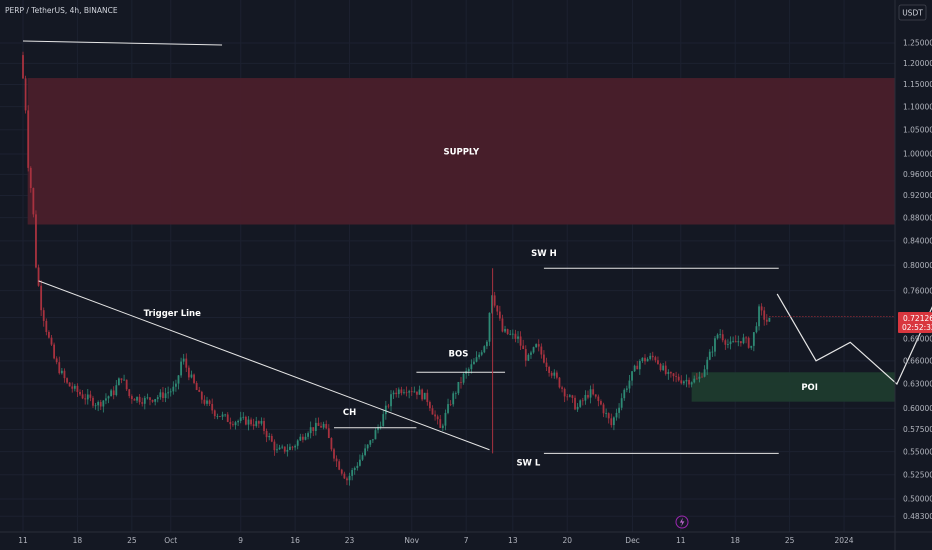  Describe the element at coordinates (917, 338) in the screenshot. I see `y-tick-label: 0.69000` at that location.